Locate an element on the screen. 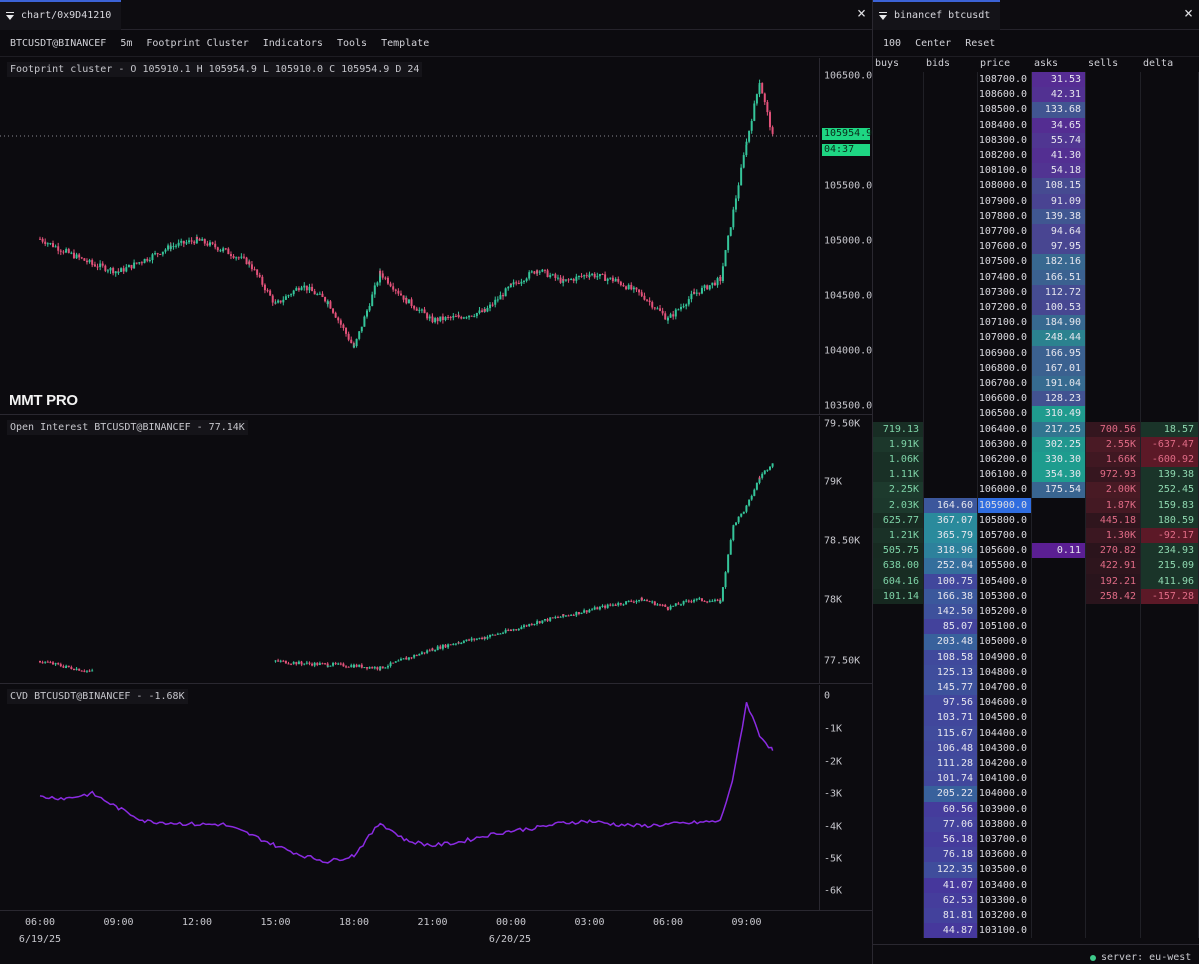 This screenshot has width=1199, height=964. orderbook-row: 107300.0 112.72 is located at coordinates (1036, 292).